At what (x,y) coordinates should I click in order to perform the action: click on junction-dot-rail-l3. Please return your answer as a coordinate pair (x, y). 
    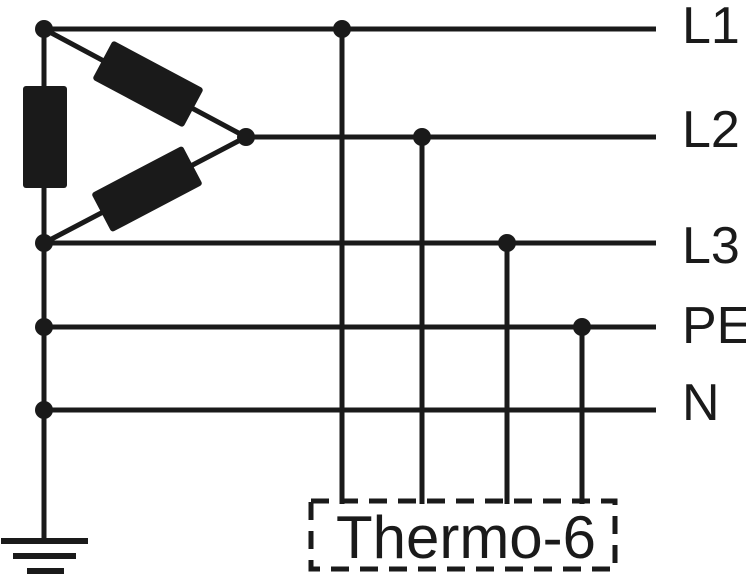
    Looking at the image, I should click on (44, 243).